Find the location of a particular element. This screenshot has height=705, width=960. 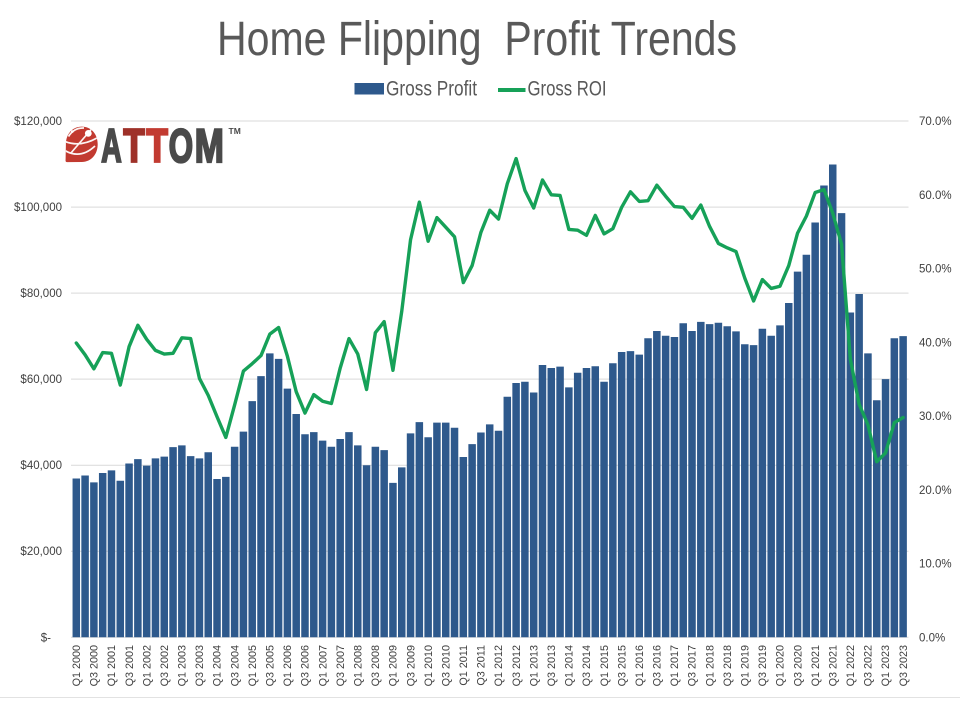

svg-text: Q1 2021 is located at coordinates (816, 665).